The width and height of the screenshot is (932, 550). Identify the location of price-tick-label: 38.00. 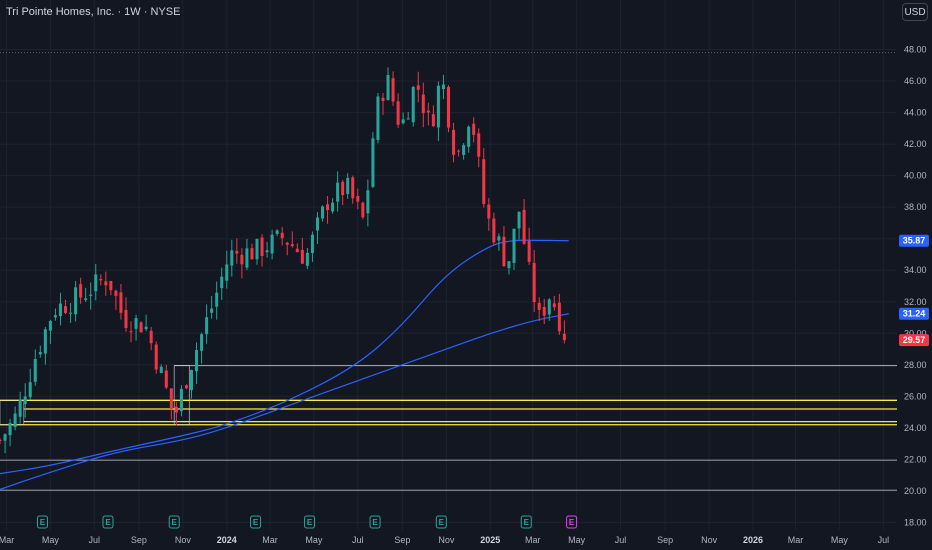
(915, 207).